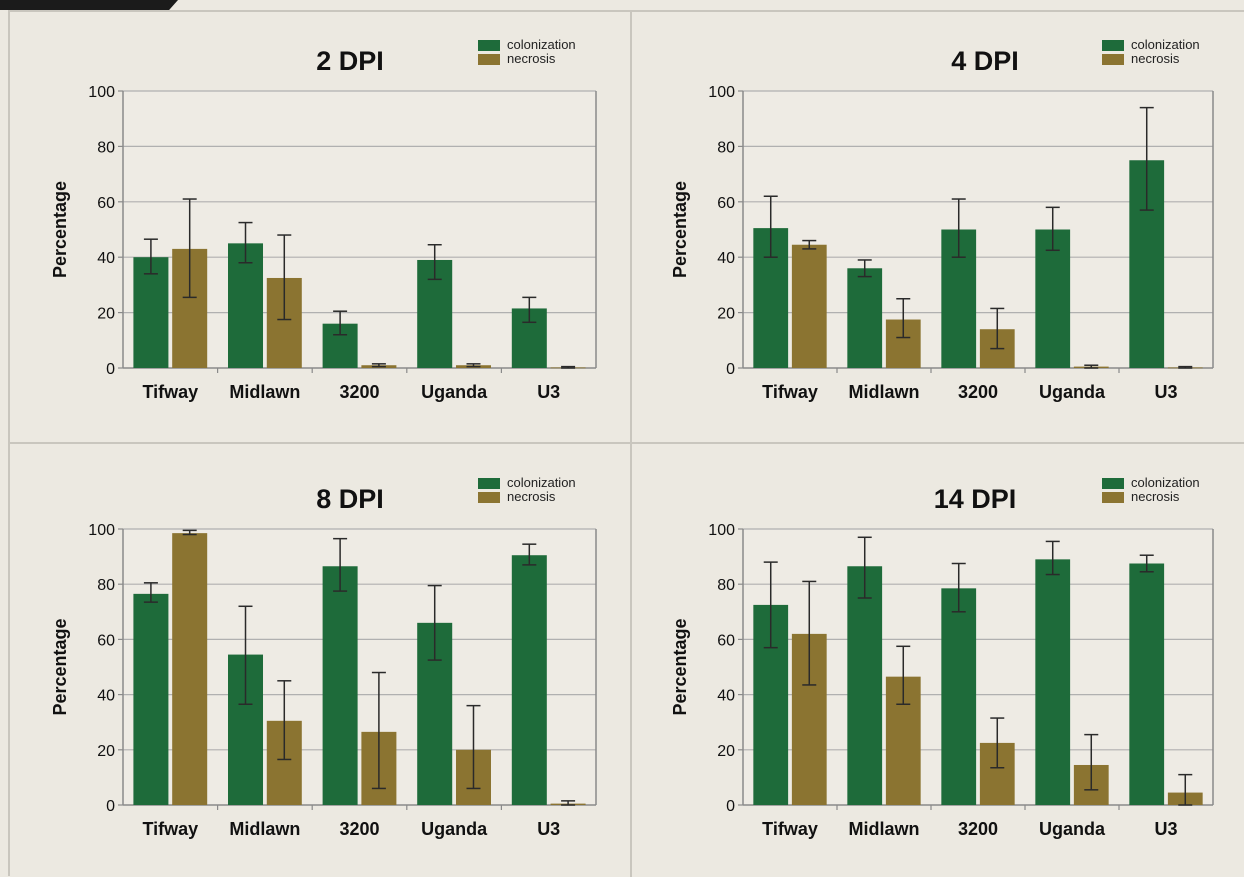  I want to click on chart-title: 2 DPI, so click(350, 61).